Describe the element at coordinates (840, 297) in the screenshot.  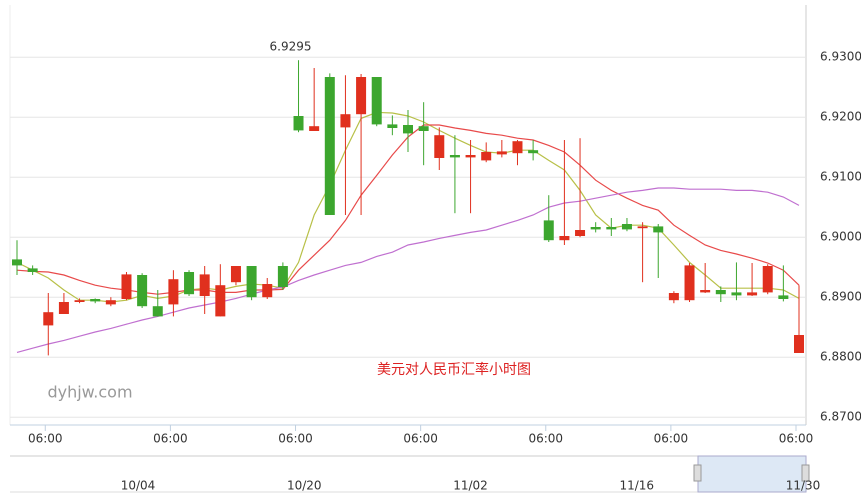
I see `y-tick-label: 6.8900` at that location.